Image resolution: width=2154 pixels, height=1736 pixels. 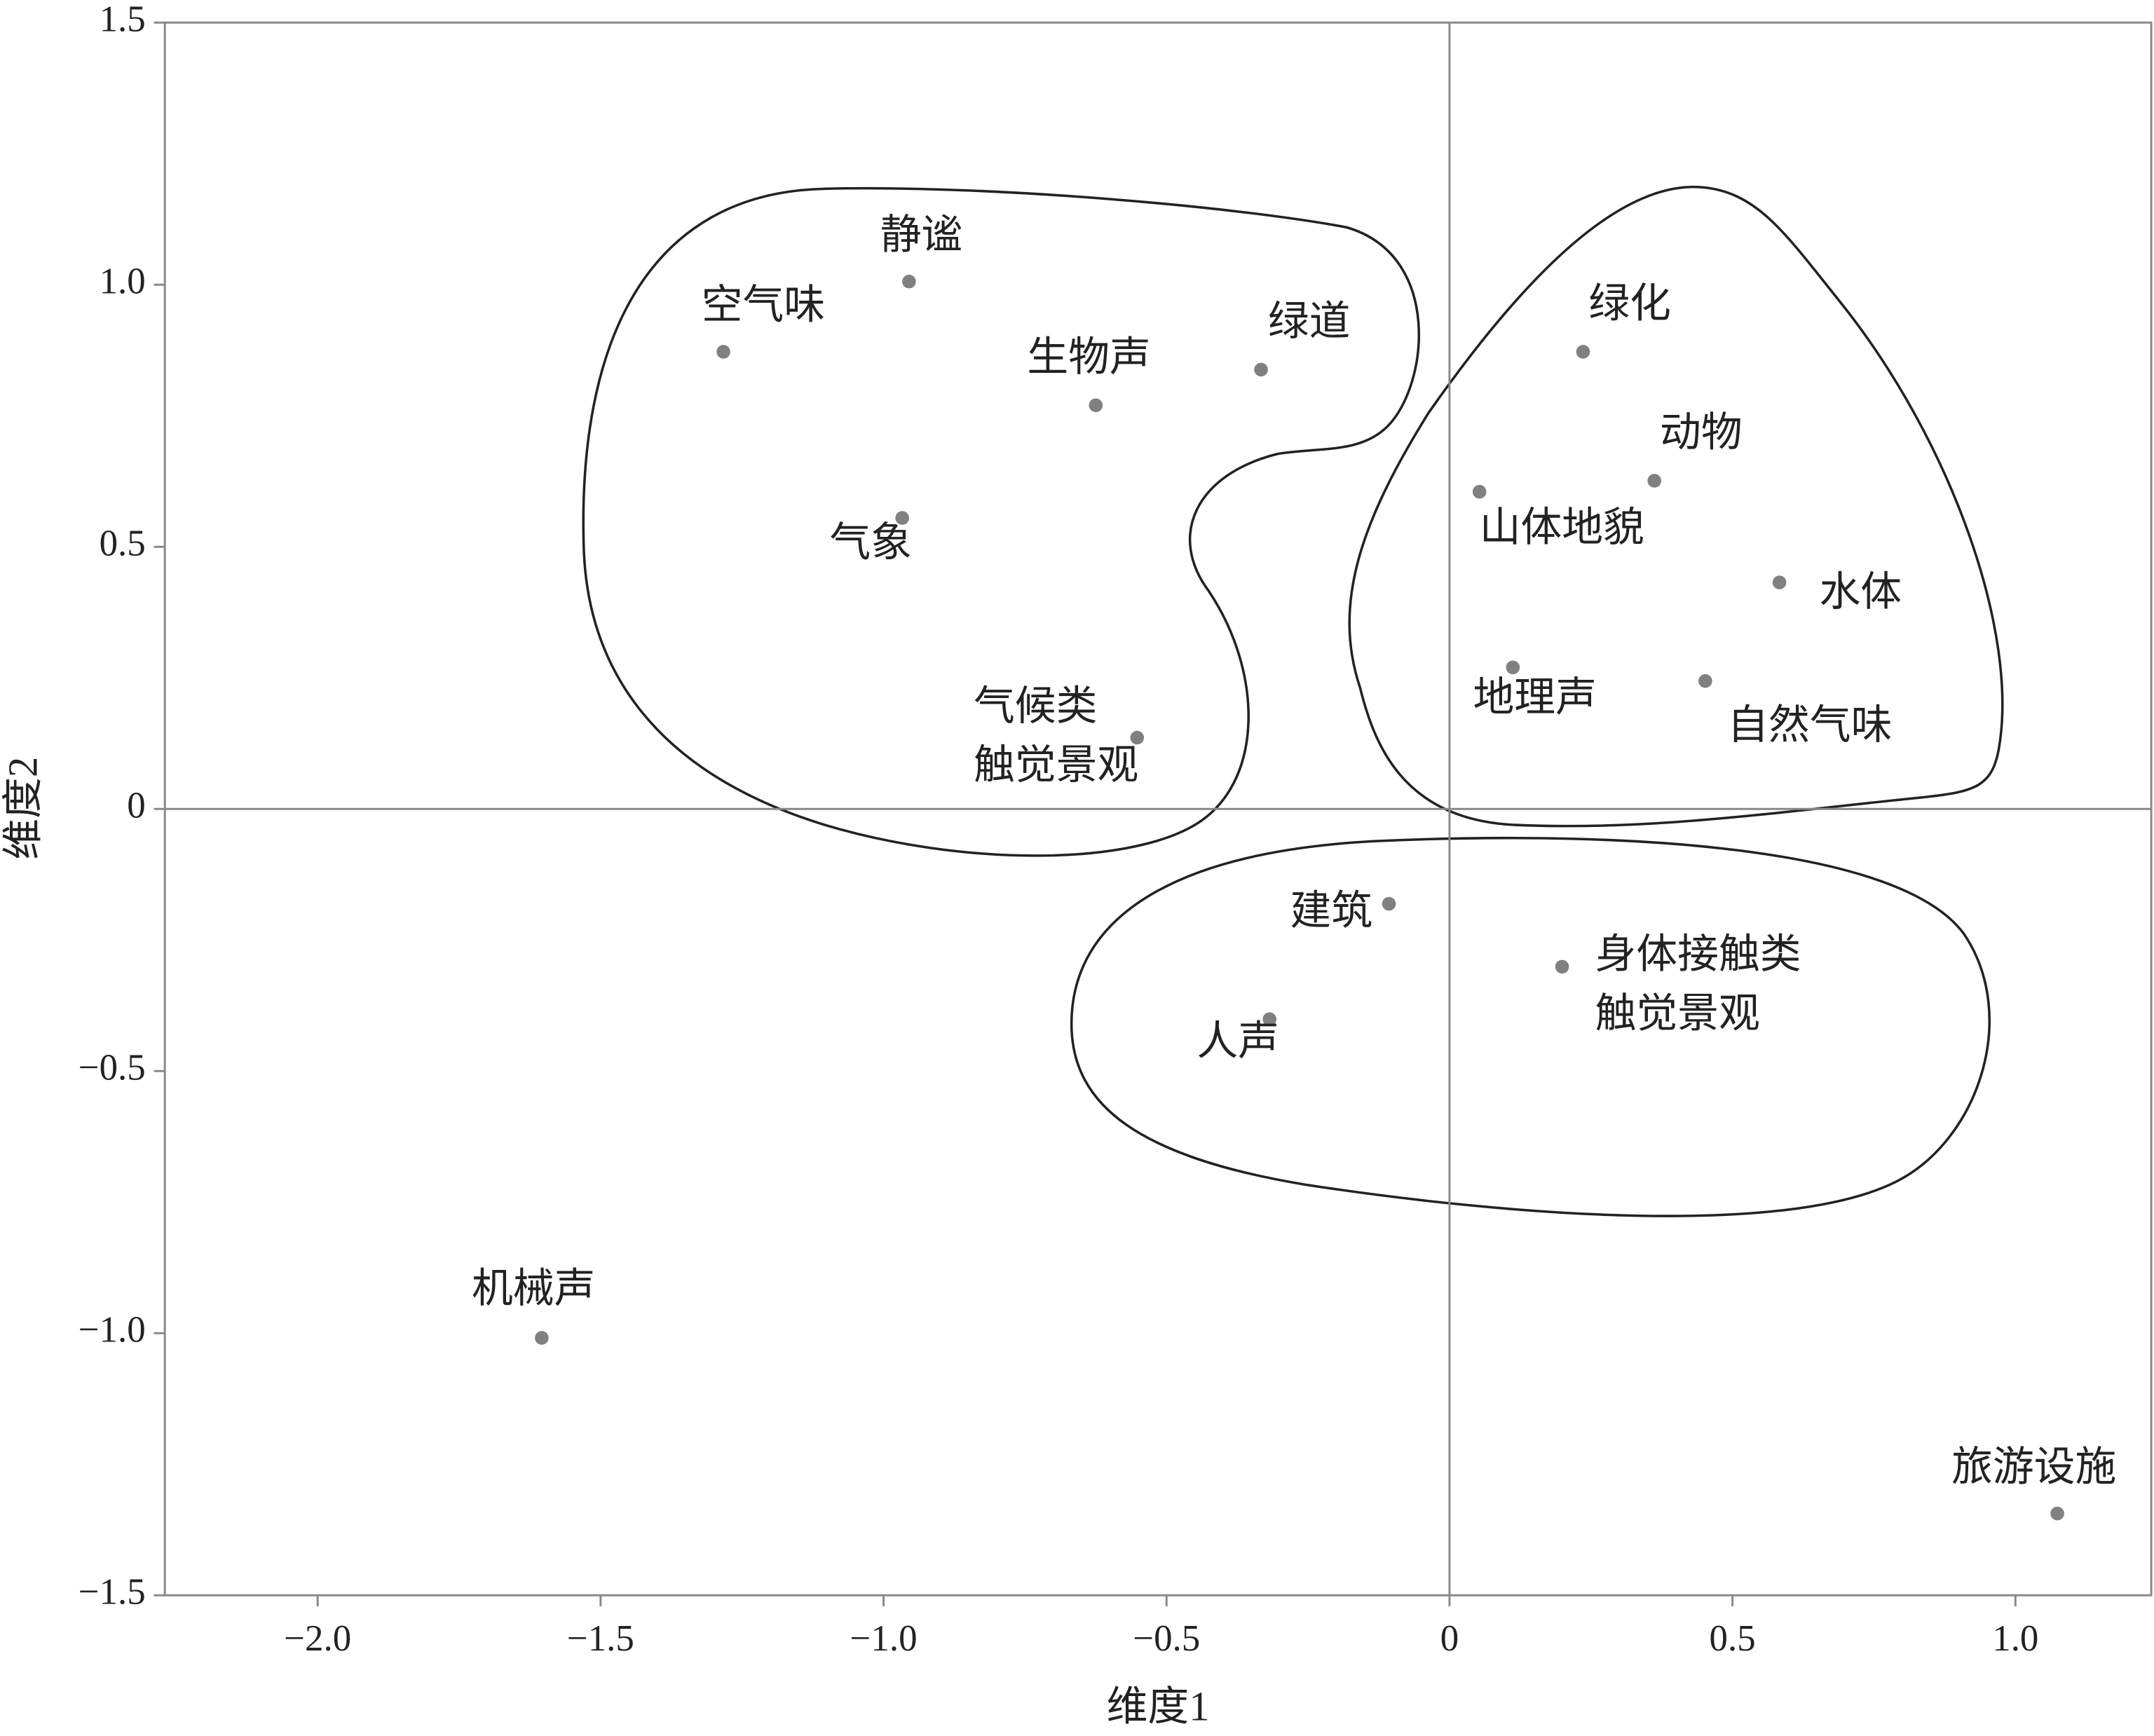 What do you see at coordinates (870, 543) in the screenshot?
I see `point-label: 气象` at bounding box center [870, 543].